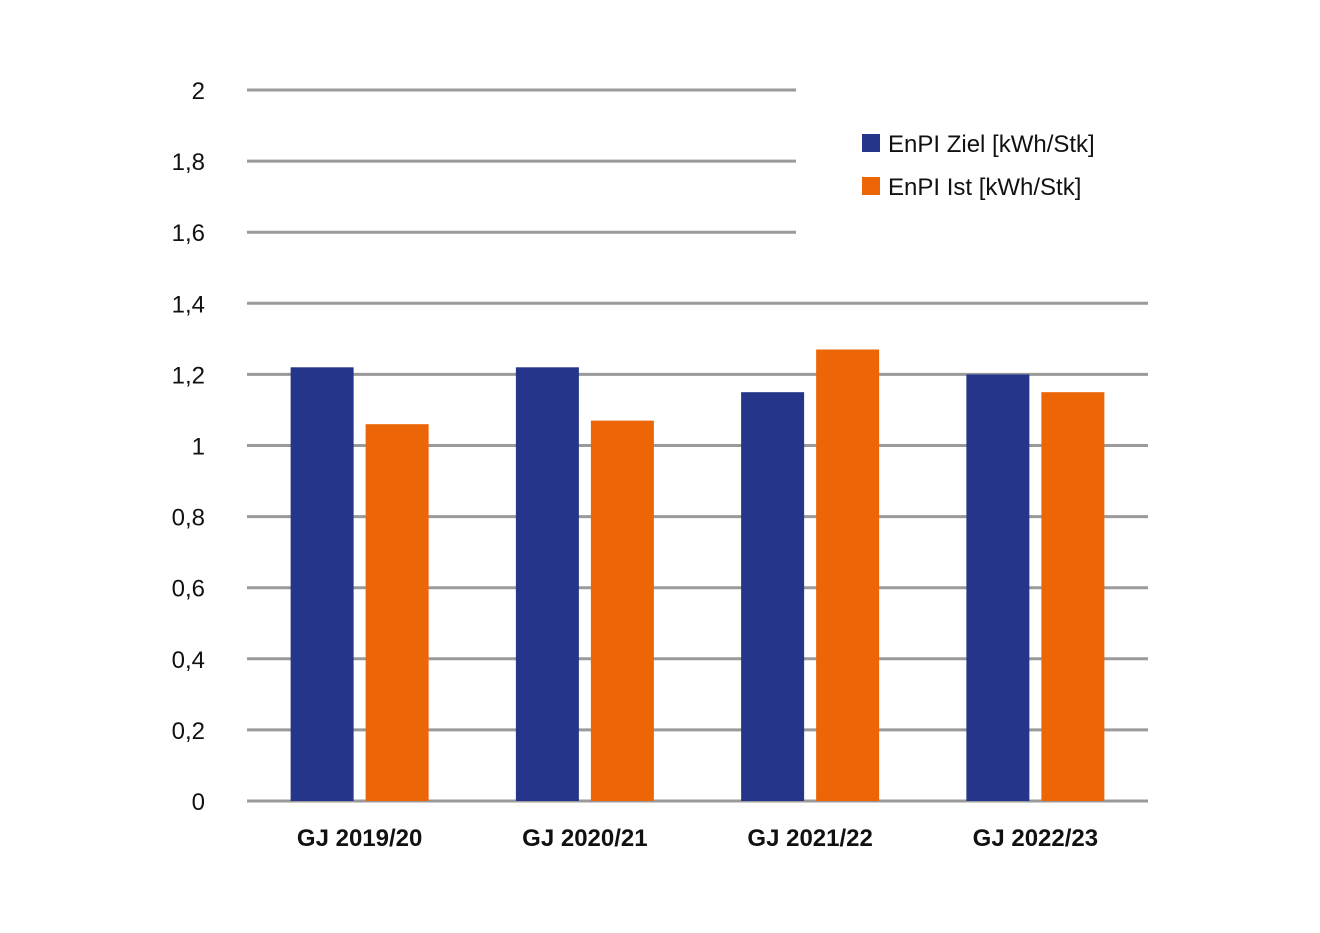  Describe the element at coordinates (584, 838) in the screenshot. I see `x-category-label: GJ 2020/21` at that location.